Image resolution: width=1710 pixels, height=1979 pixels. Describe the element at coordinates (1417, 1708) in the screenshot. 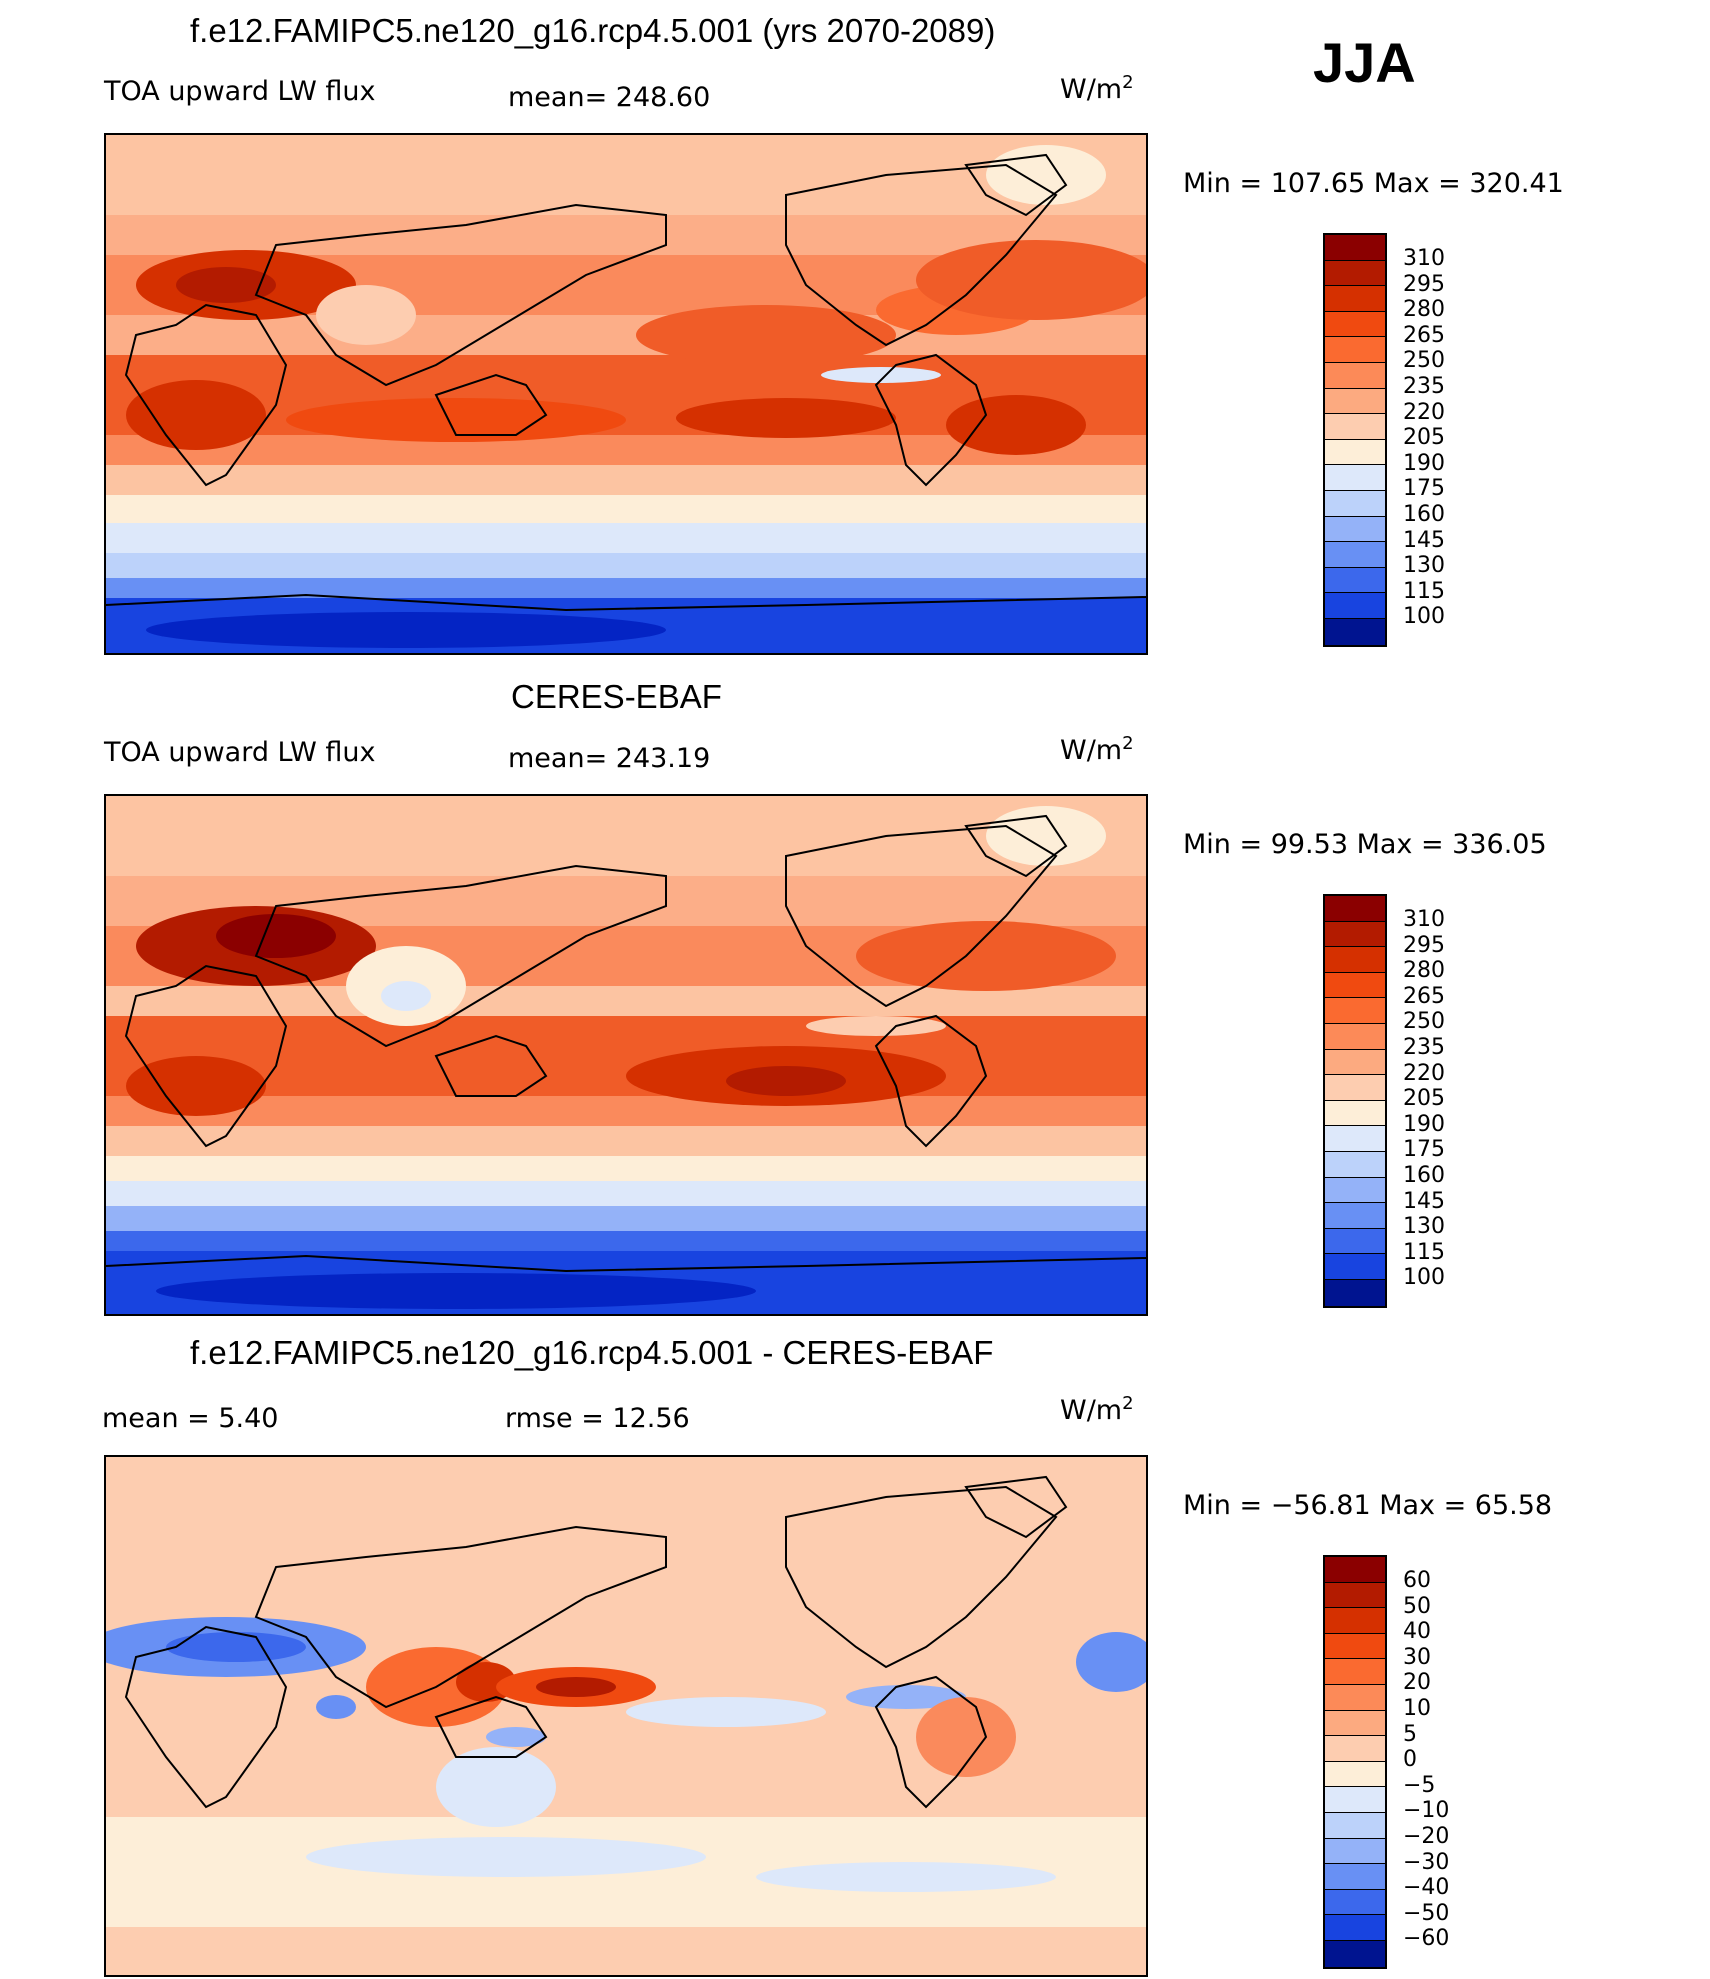

I see `colorbar-tick-label: 10` at that location.